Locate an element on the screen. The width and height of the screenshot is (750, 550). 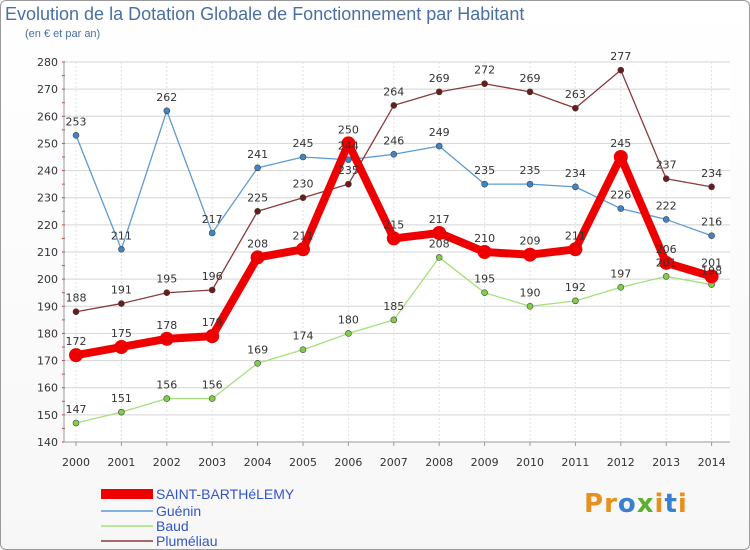
legend-label-3: Pluméliau is located at coordinates (186, 541).